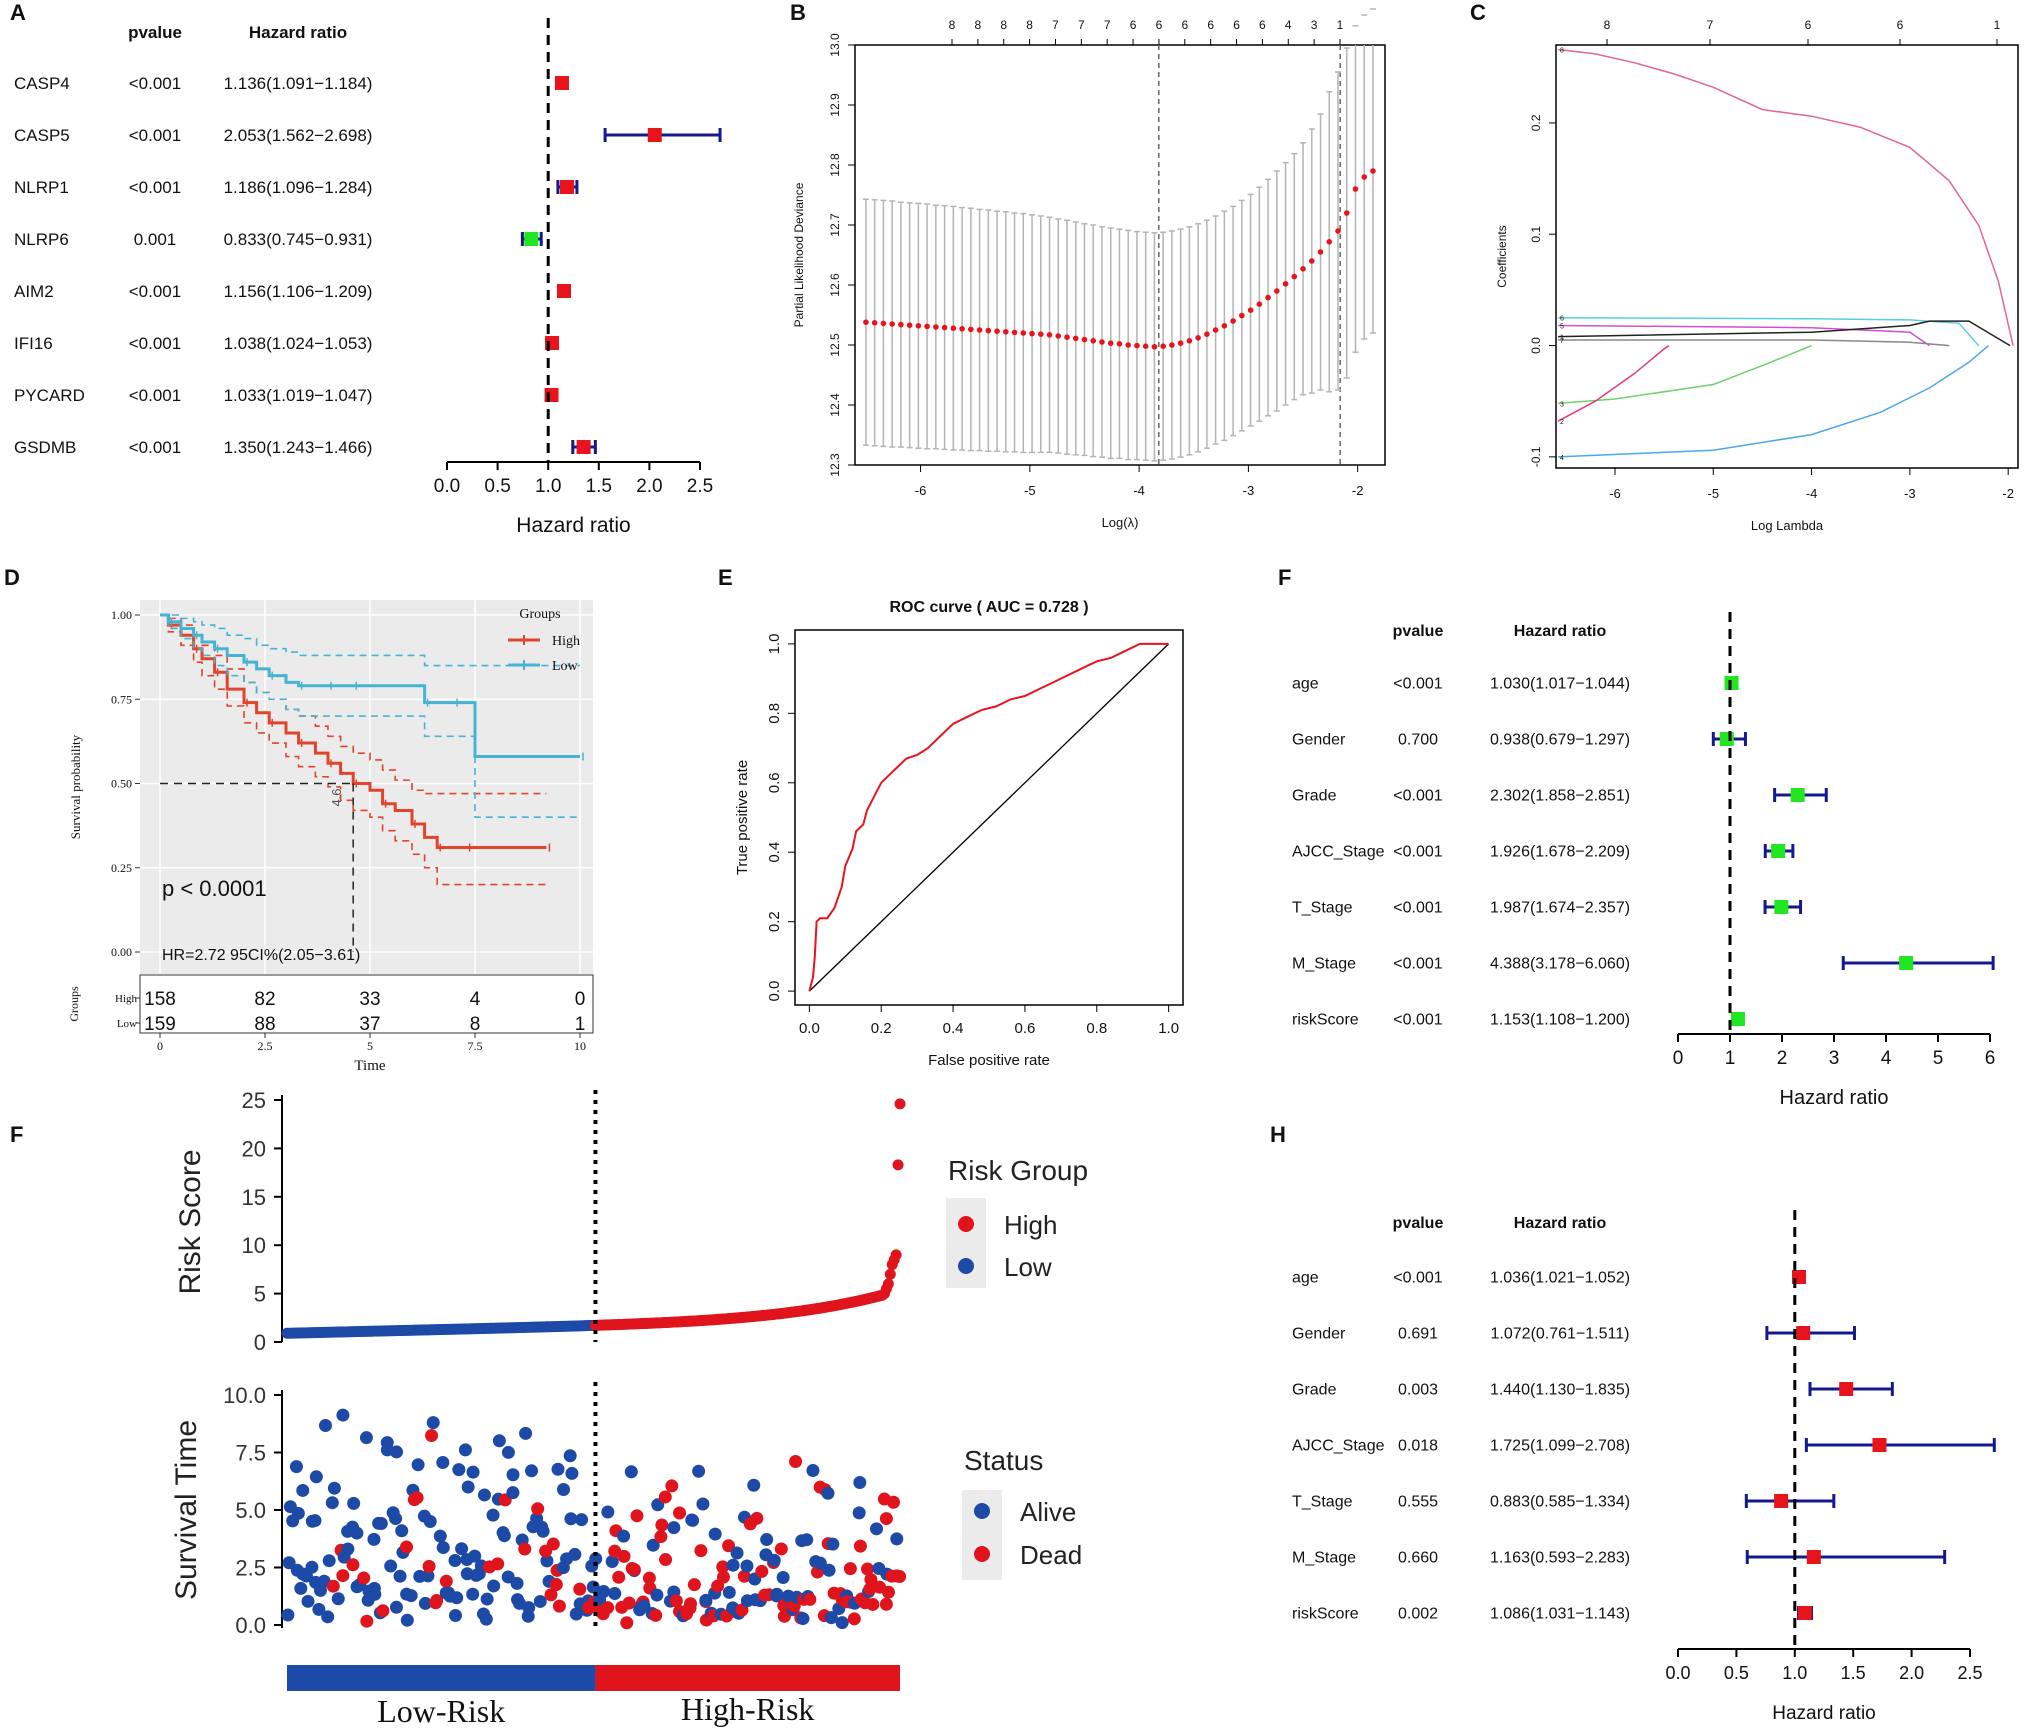 Image resolution: width=2024 pixels, height=1729 pixels. I want to click on y-tick-label: 12.5, so click(835, 345).